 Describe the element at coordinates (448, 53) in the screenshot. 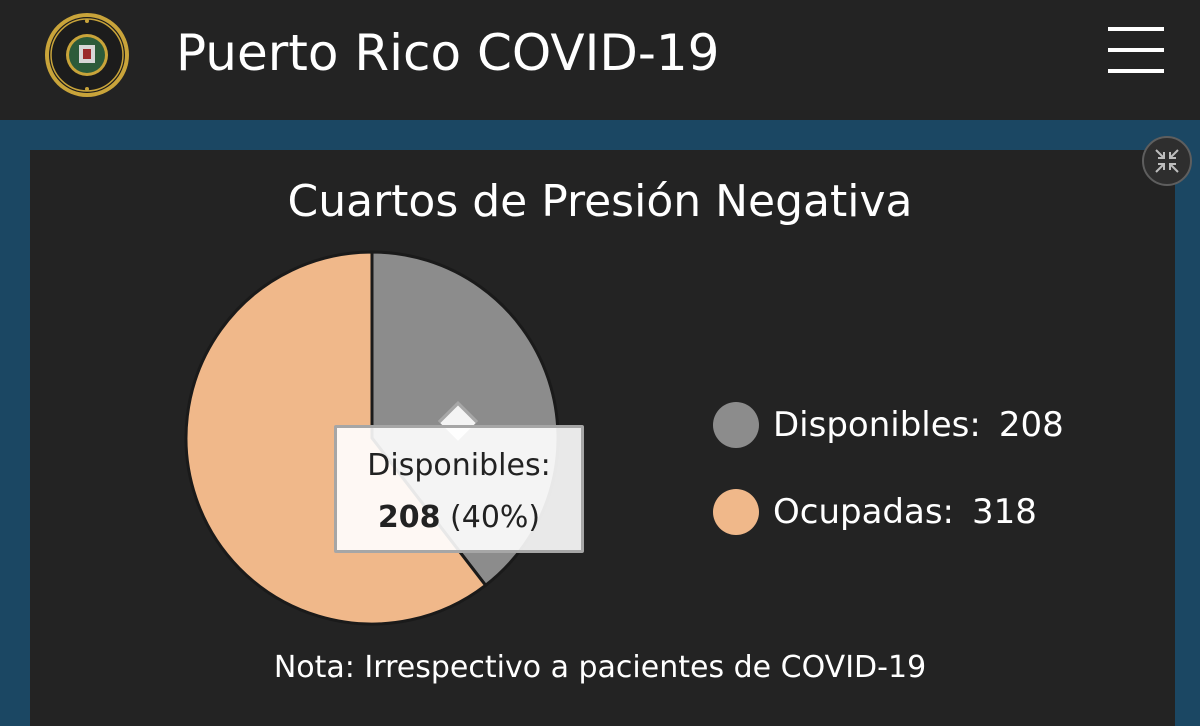

I see `app-title: Puerto Rico COVID-19` at that location.